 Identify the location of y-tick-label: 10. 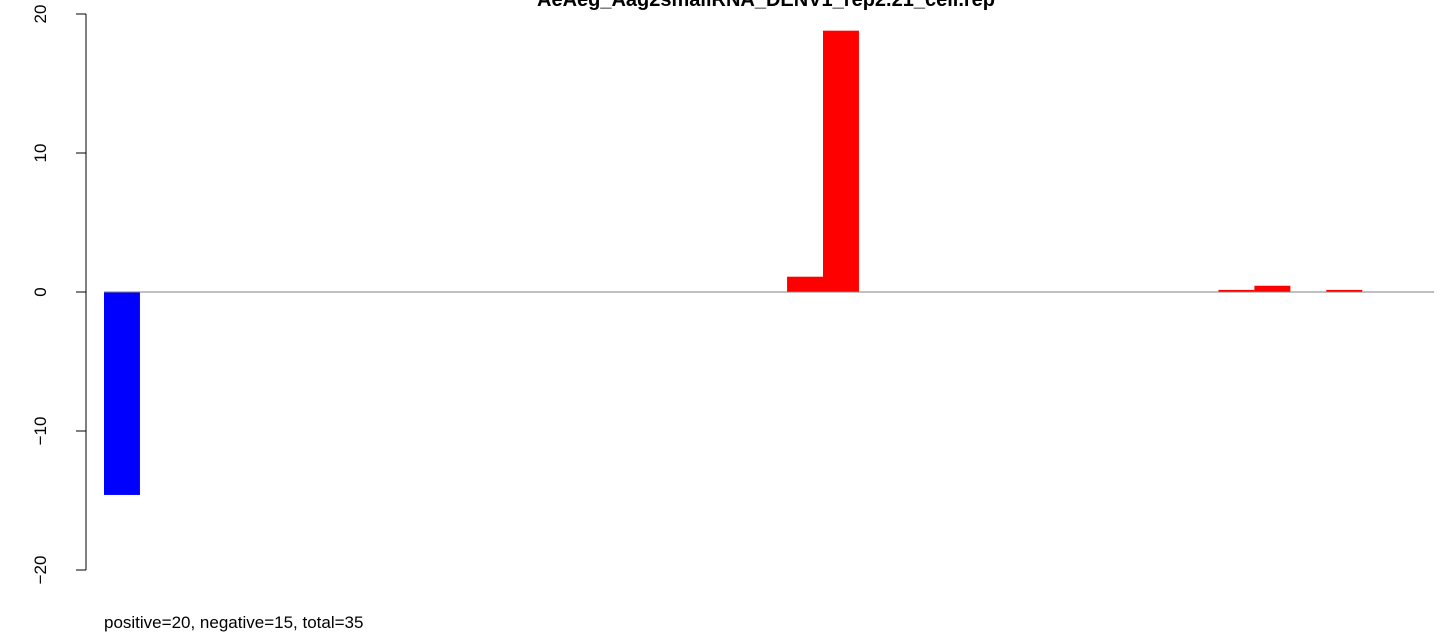
(40, 153).